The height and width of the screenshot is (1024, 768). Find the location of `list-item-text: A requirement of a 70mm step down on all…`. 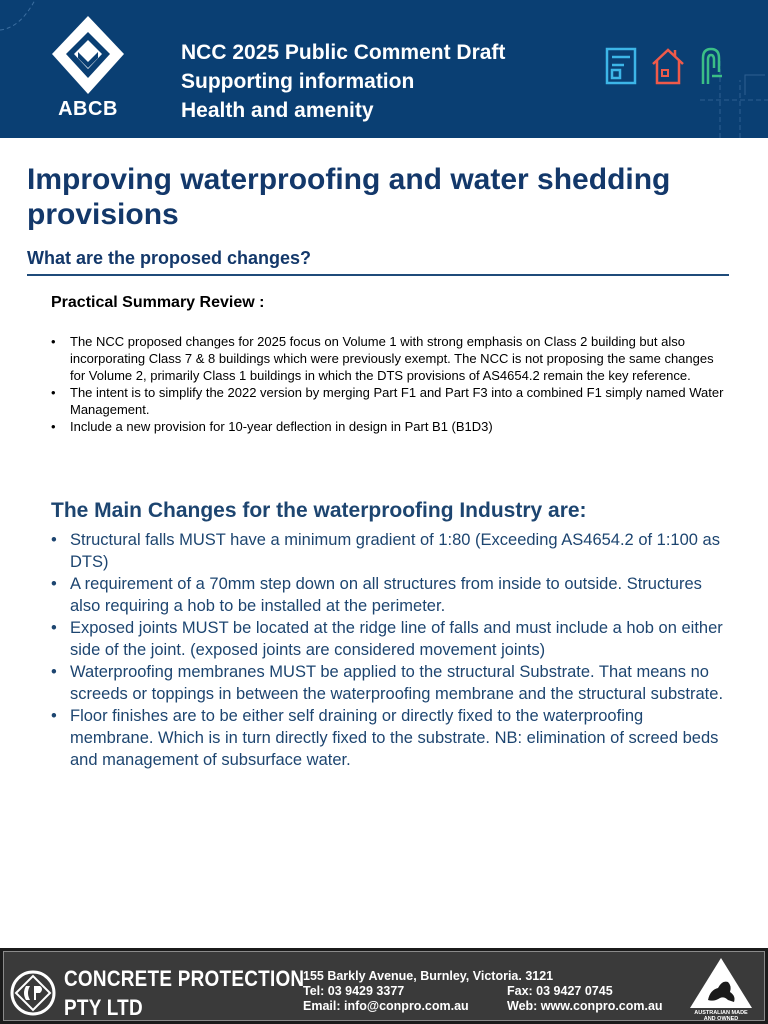

list-item-text: A requirement of a 70mm step down on all… is located at coordinates (386, 595).